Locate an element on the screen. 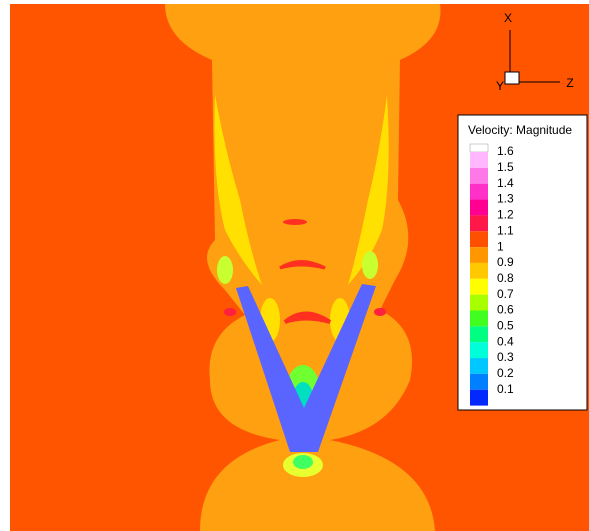 Image resolution: width=589 pixels, height=531 pixels. streak-left is located at coordinates (238, 190).